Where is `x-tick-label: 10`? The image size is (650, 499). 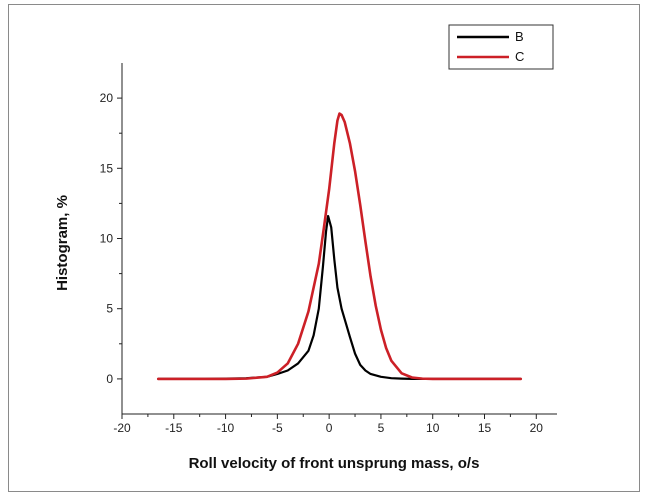
x-tick-label: 10 is located at coordinates (433, 428).